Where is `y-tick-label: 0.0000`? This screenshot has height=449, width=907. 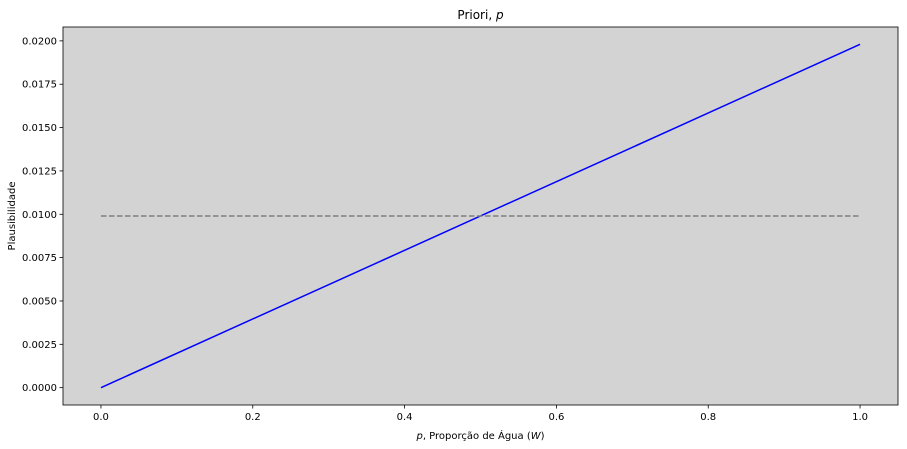 y-tick-label: 0.0000 is located at coordinates (39, 388).